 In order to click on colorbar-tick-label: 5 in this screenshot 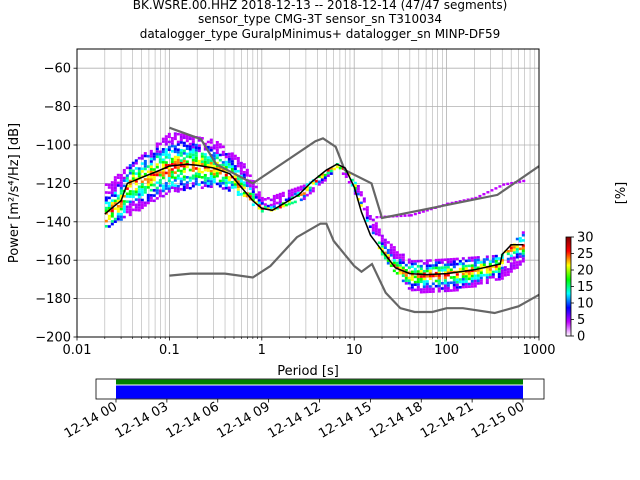, I will do `click(581, 320)`.